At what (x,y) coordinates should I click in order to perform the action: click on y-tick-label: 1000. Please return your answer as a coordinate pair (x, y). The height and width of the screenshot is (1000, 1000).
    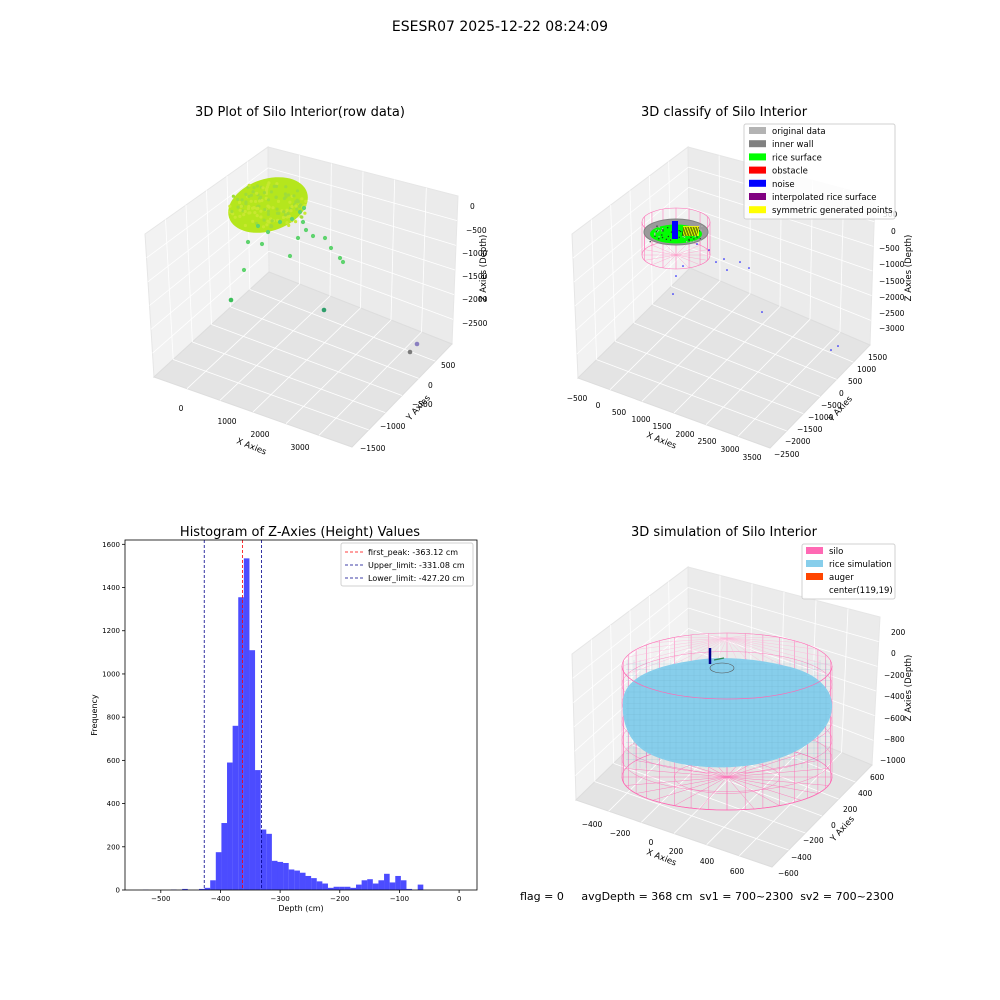
    Looking at the image, I should click on (111, 674).